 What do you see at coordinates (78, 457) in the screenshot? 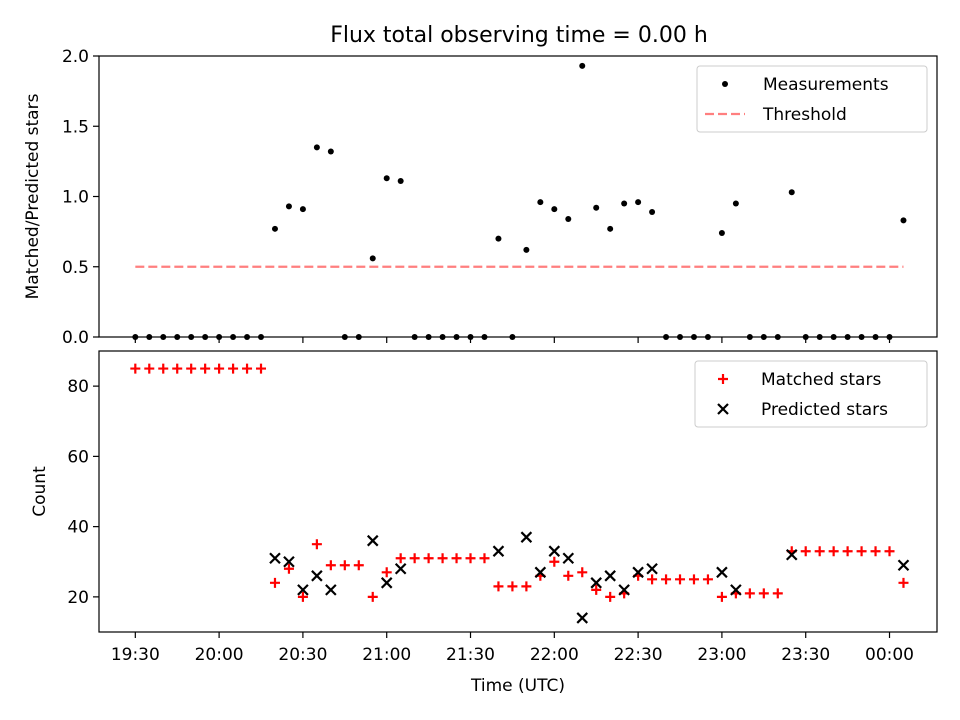
I see `y-tick-label: 60` at bounding box center [78, 457].